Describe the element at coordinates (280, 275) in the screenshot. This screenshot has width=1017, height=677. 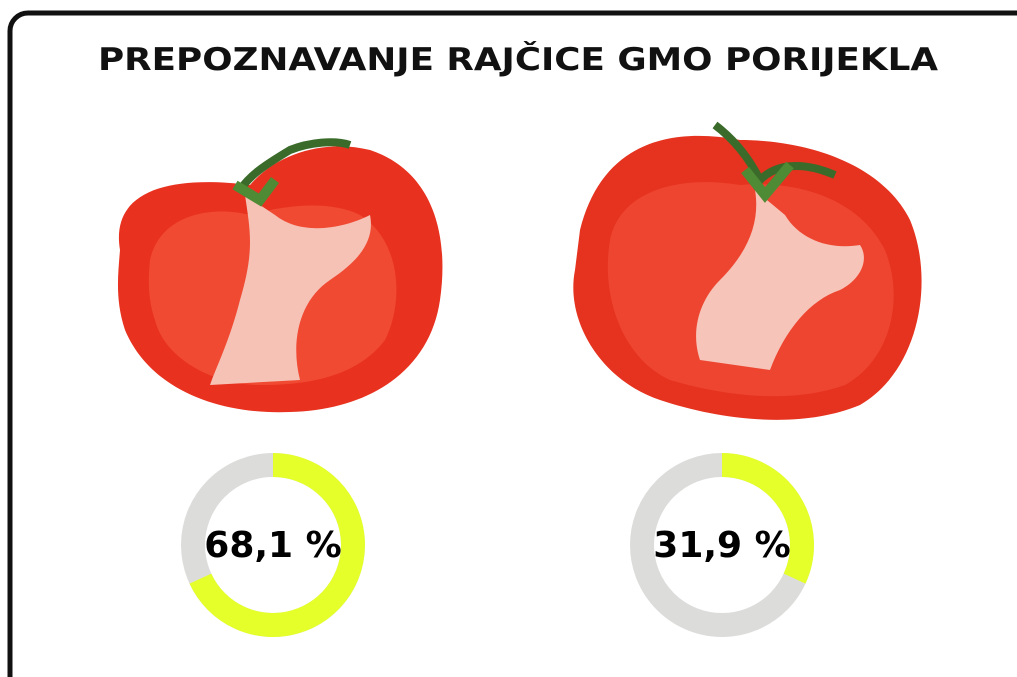
I see `tomato-image` at that location.